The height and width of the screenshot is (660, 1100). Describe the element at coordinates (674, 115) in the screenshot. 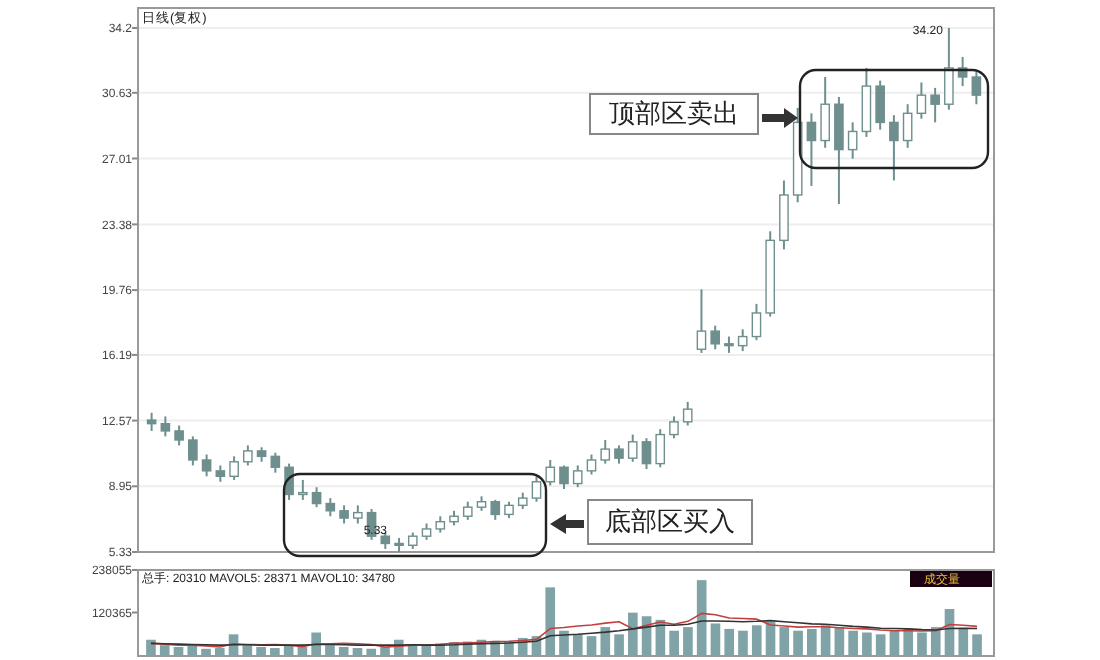

I see `annotation: 顶部区卖出` at that location.